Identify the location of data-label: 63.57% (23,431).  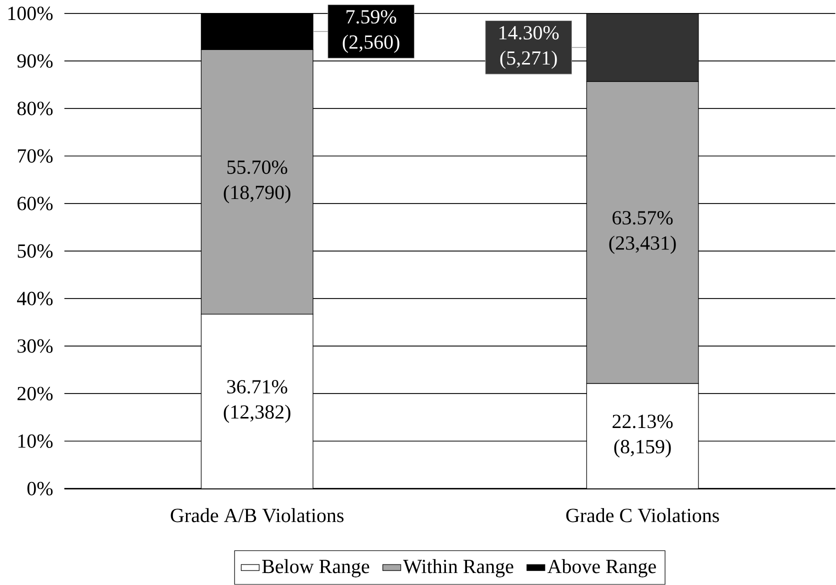
(642, 232).